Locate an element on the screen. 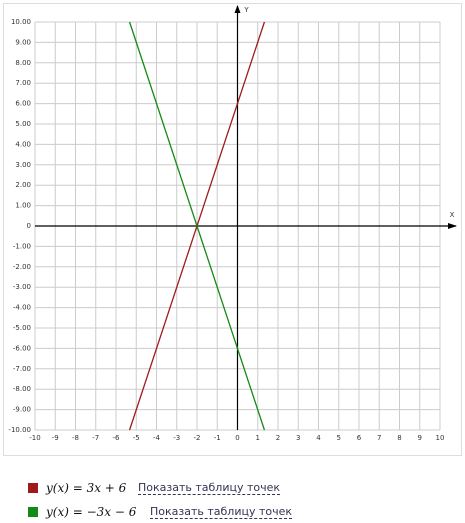 This screenshot has height=523, width=465. x-tick-label: -9 is located at coordinates (55, 438).